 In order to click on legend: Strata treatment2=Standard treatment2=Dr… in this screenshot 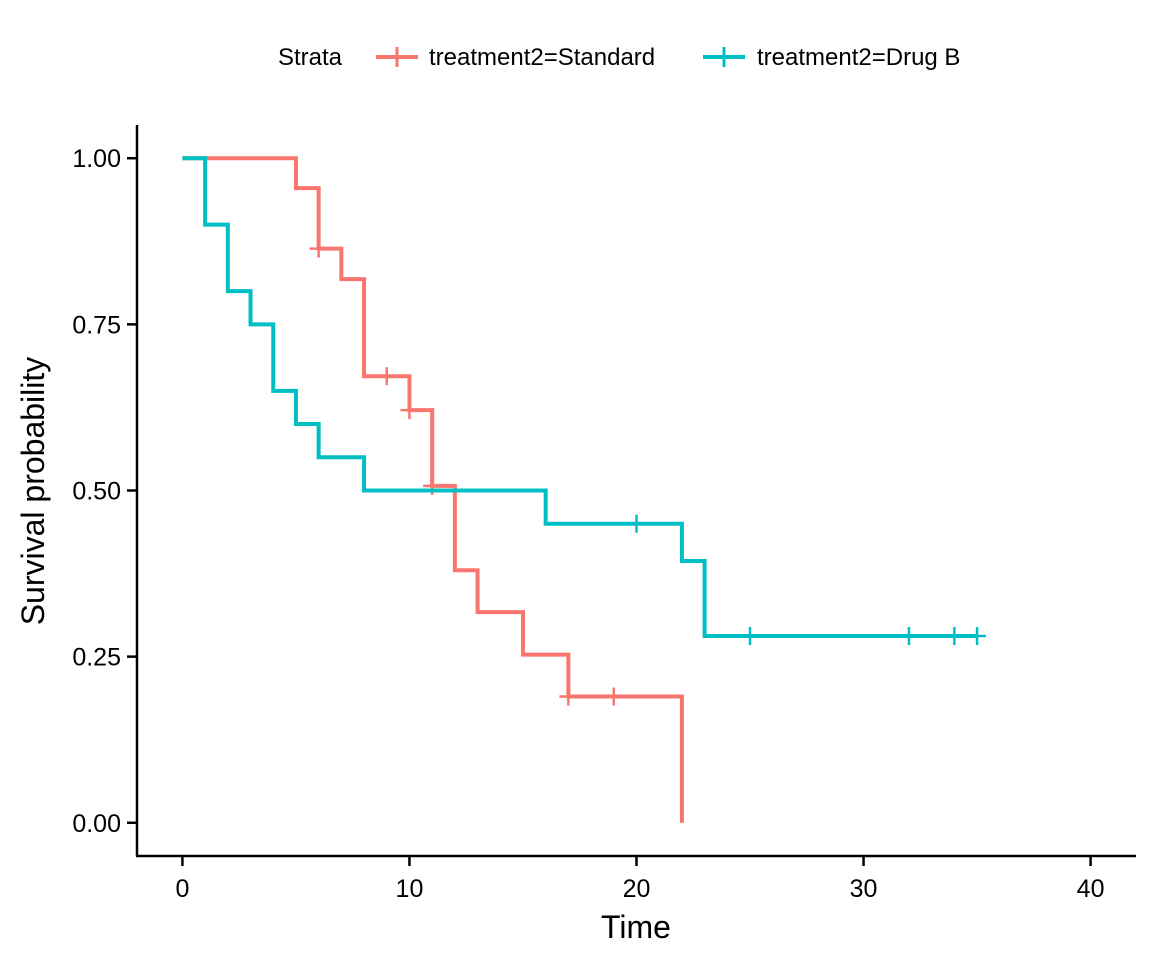, I will do `click(619, 57)`.